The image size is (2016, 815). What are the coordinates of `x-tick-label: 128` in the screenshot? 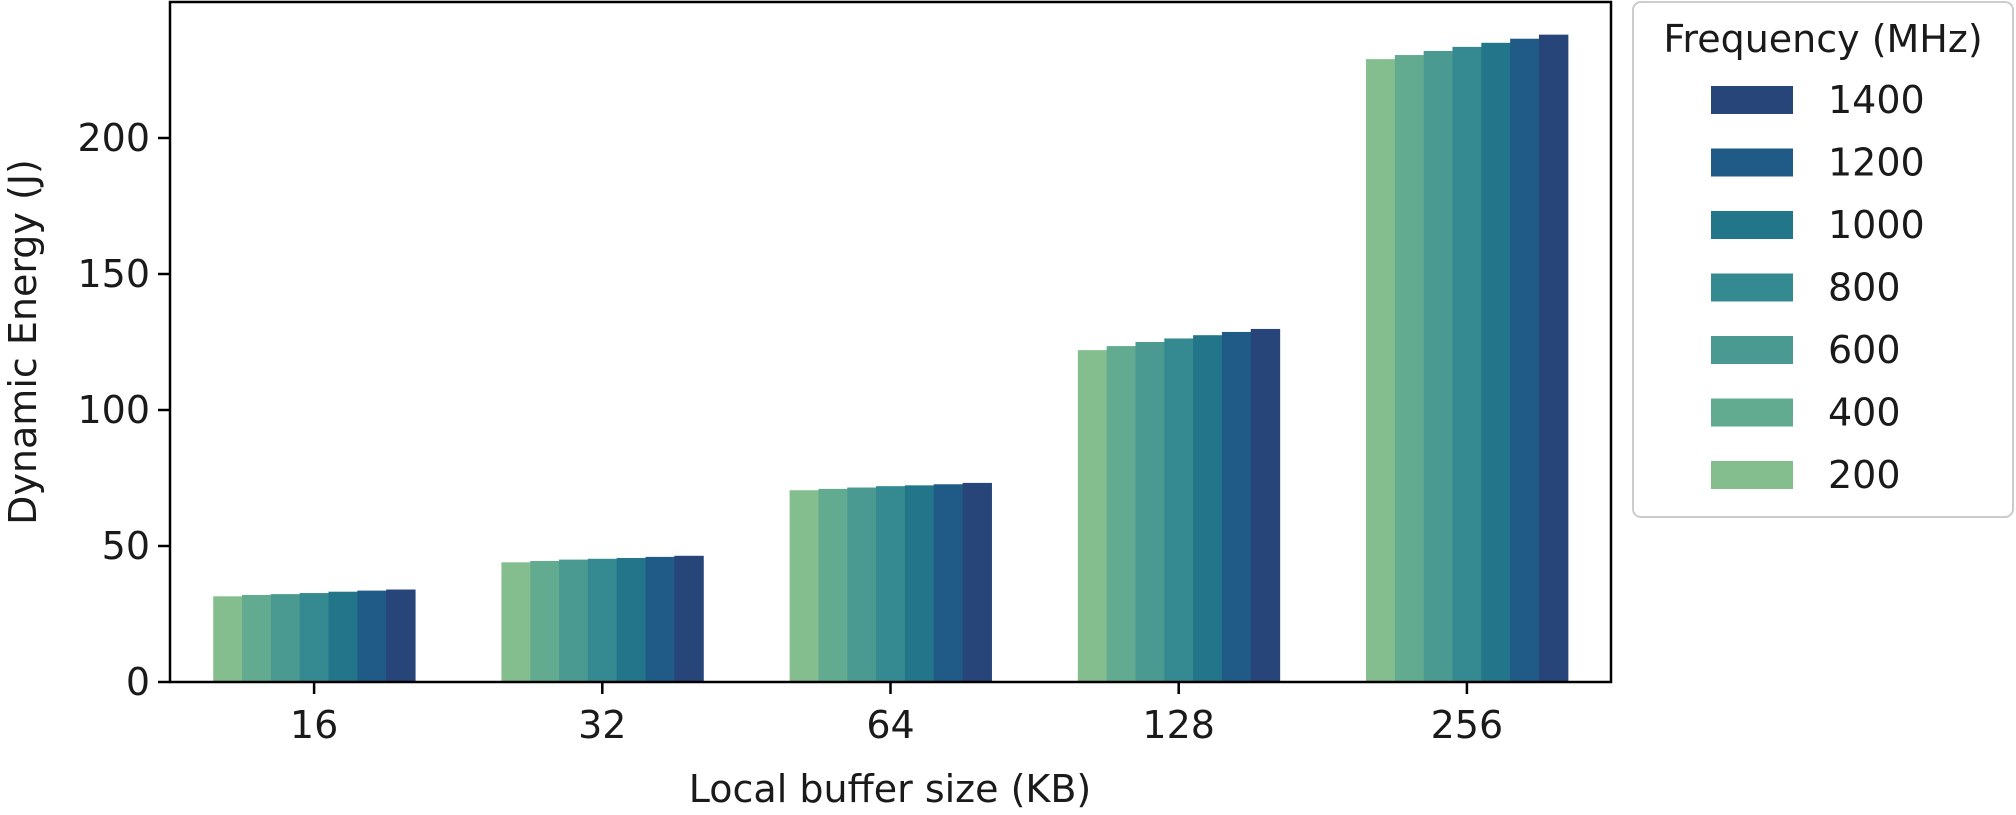 It's located at (1178, 725).